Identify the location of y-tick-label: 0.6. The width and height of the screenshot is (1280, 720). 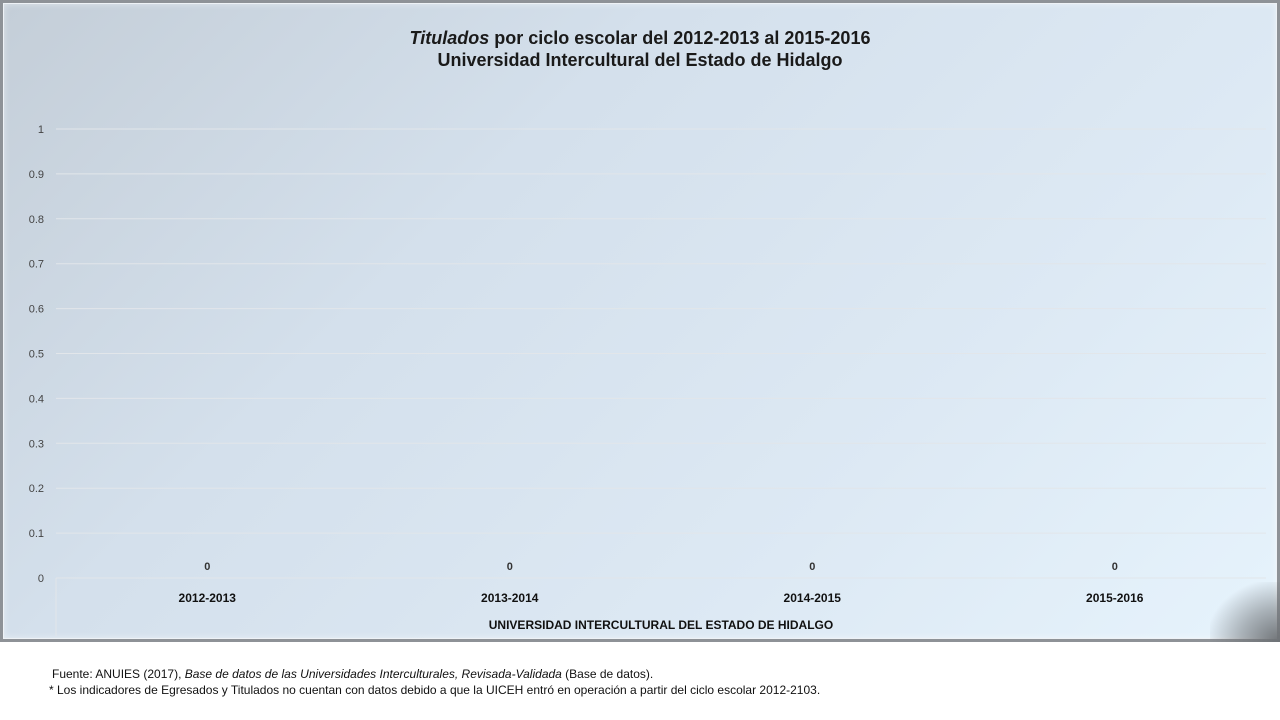
(36, 310).